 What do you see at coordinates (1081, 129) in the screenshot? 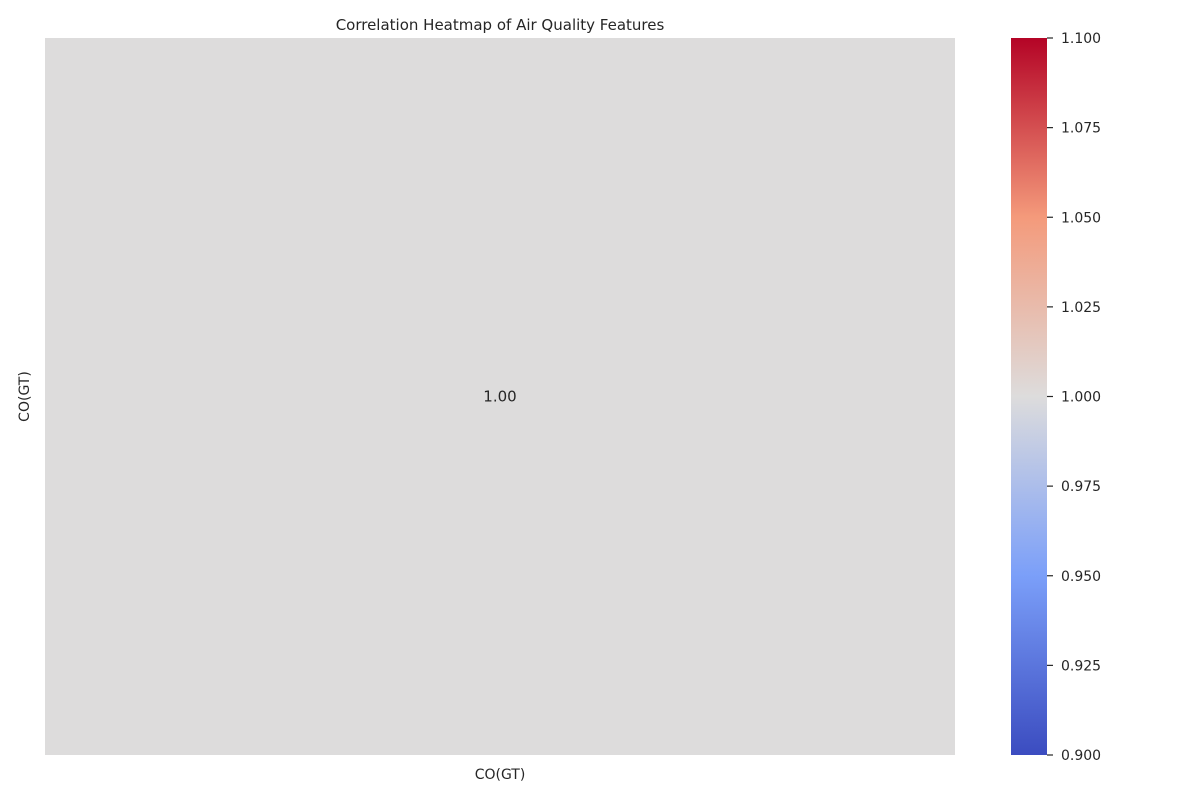
I see `colorbar-tick-label: 1.075` at bounding box center [1081, 129].